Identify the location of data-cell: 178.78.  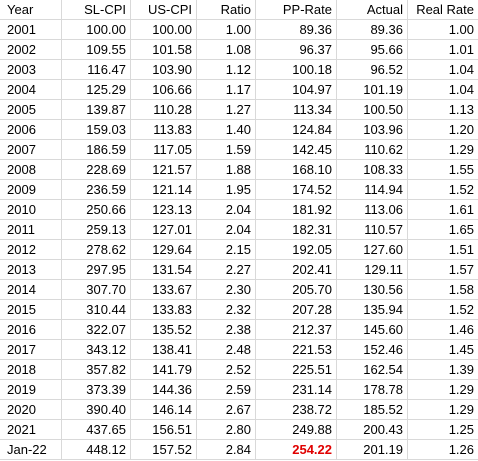
(372, 390).